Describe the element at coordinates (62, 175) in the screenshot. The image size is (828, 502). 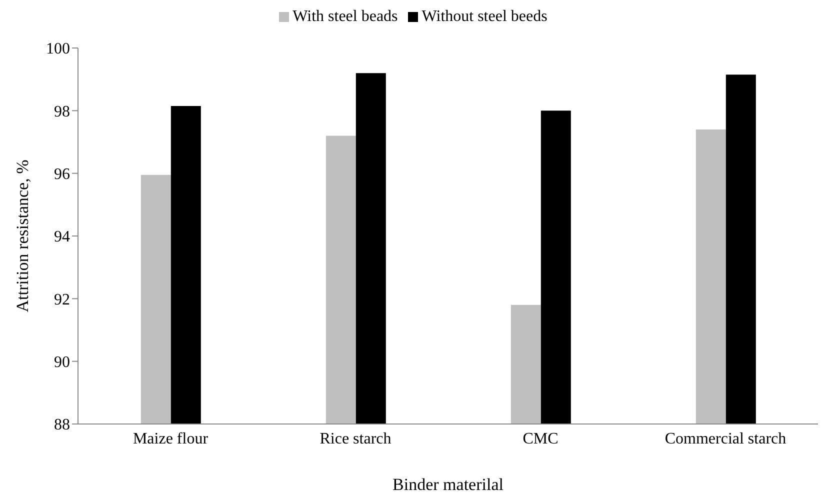
I see `y-tick-label: 96` at that location.